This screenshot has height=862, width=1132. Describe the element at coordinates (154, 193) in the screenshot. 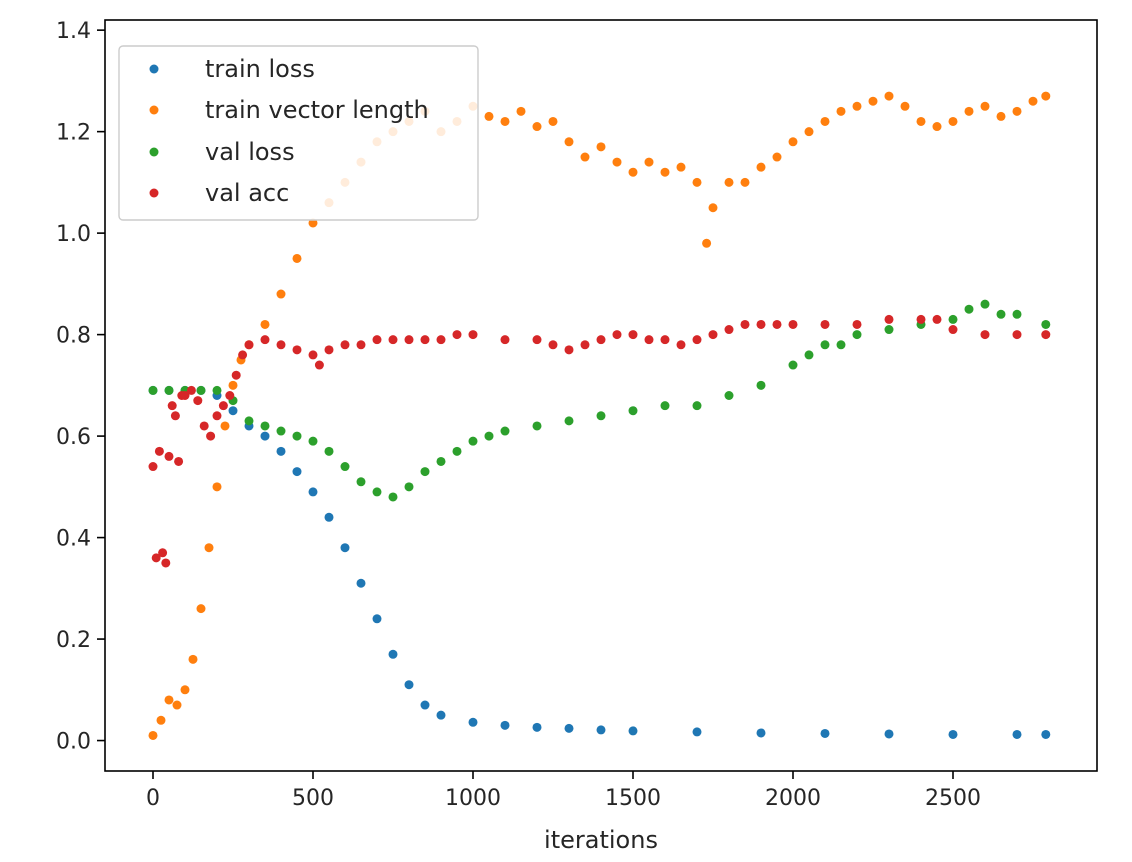

I see `legend-marker-val-acc` at that location.